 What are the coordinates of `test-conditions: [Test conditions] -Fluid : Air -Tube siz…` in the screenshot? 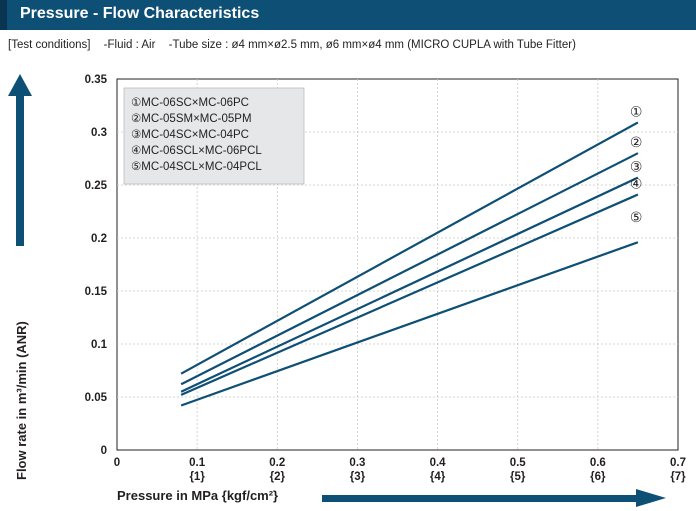 It's located at (297, 45).